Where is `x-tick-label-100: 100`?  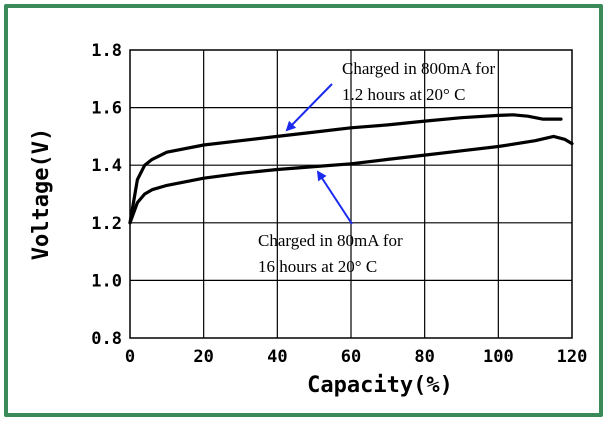 x-tick-label-100: 100 is located at coordinates (498, 357).